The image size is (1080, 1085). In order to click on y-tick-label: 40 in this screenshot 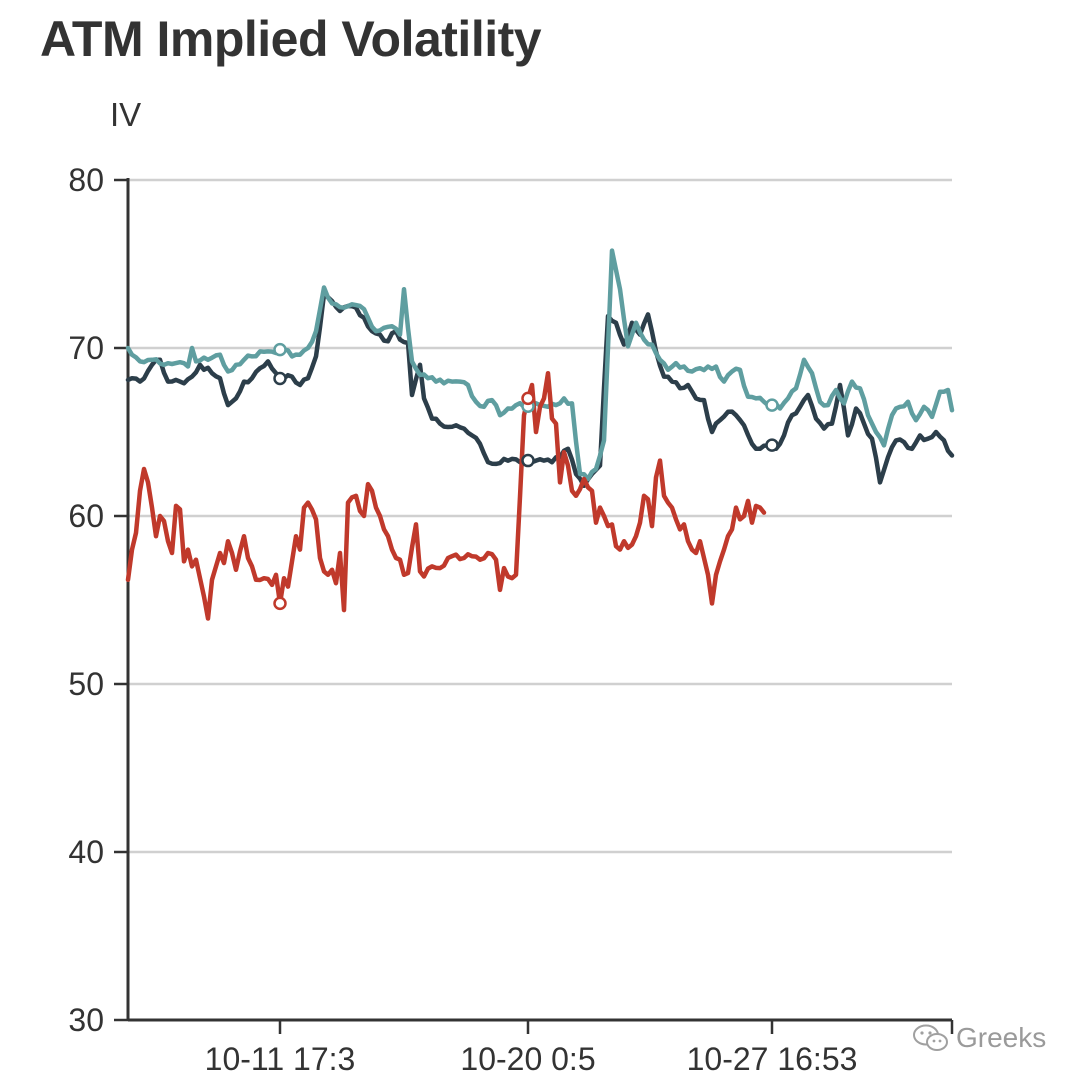, I will do `click(86, 852)`.